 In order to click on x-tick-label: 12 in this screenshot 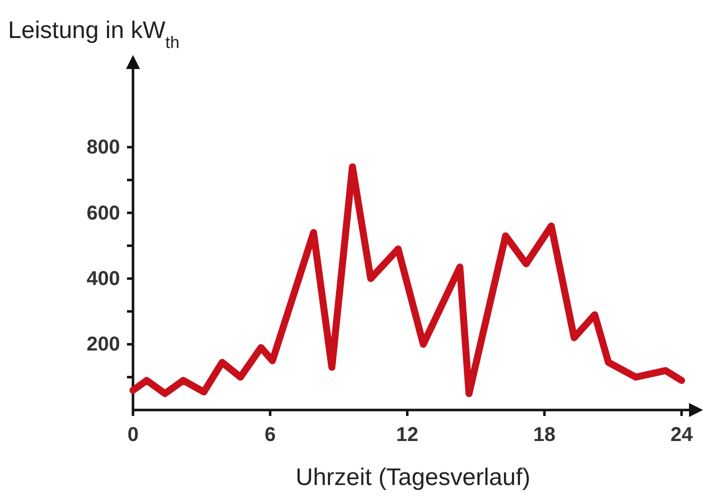, I will do `click(407, 435)`.